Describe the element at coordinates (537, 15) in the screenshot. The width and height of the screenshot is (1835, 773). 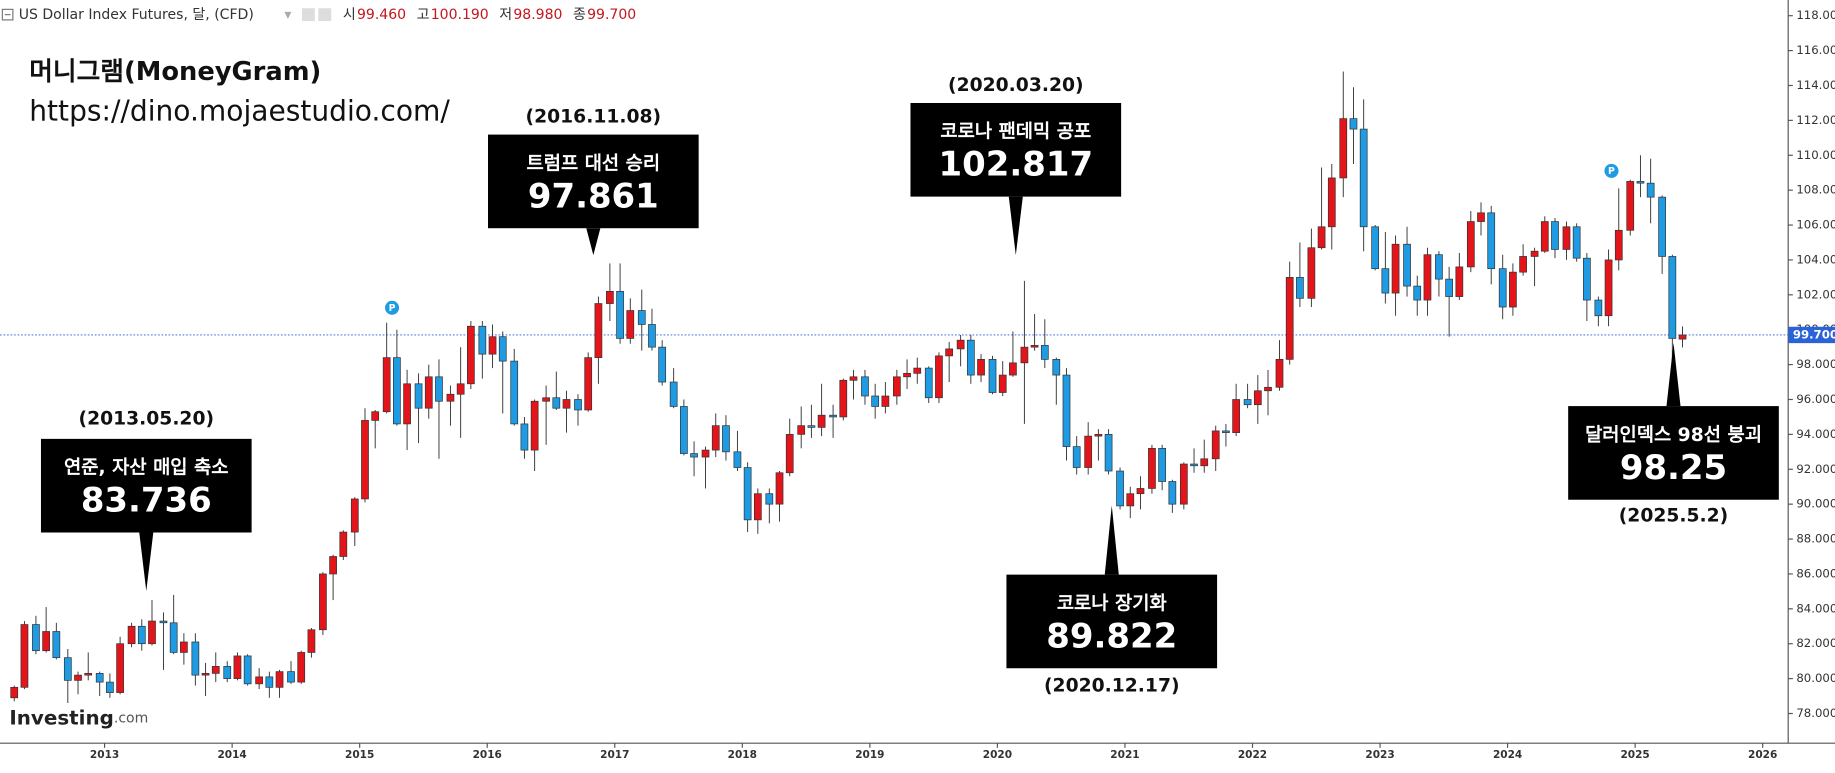
I see `ohlc-value: 98.980` at that location.